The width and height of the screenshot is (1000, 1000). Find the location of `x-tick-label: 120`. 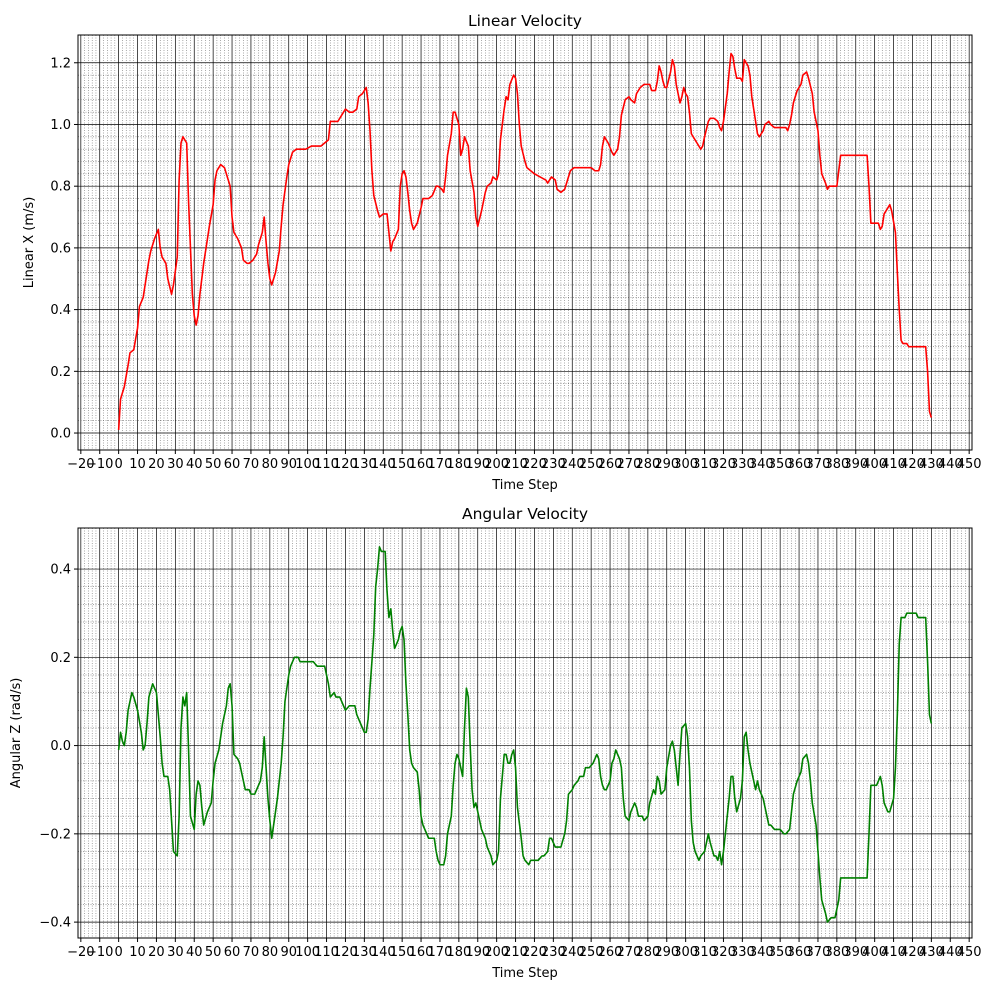

x-tick-label: 120 is located at coordinates (345, 952).